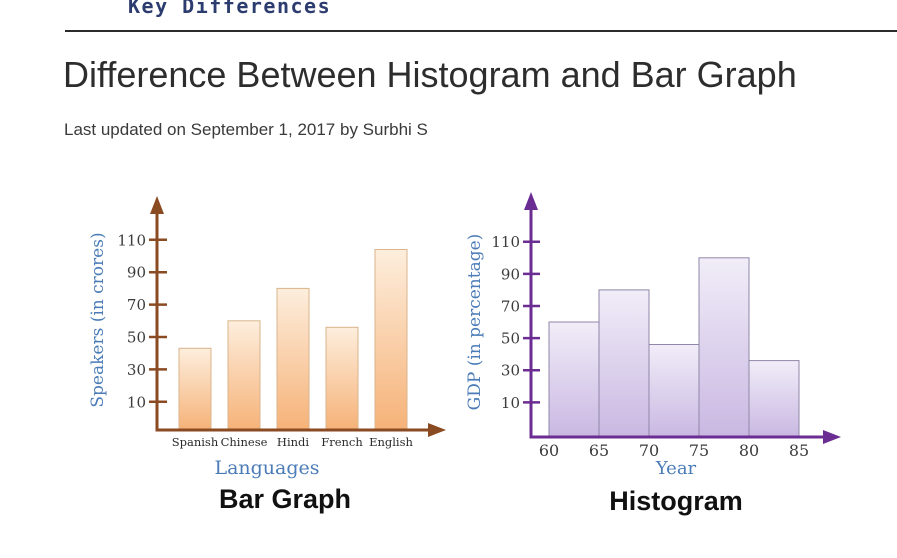 The width and height of the screenshot is (897, 558). Describe the element at coordinates (676, 501) in the screenshot. I see `figure-caption: Histogram` at that location.